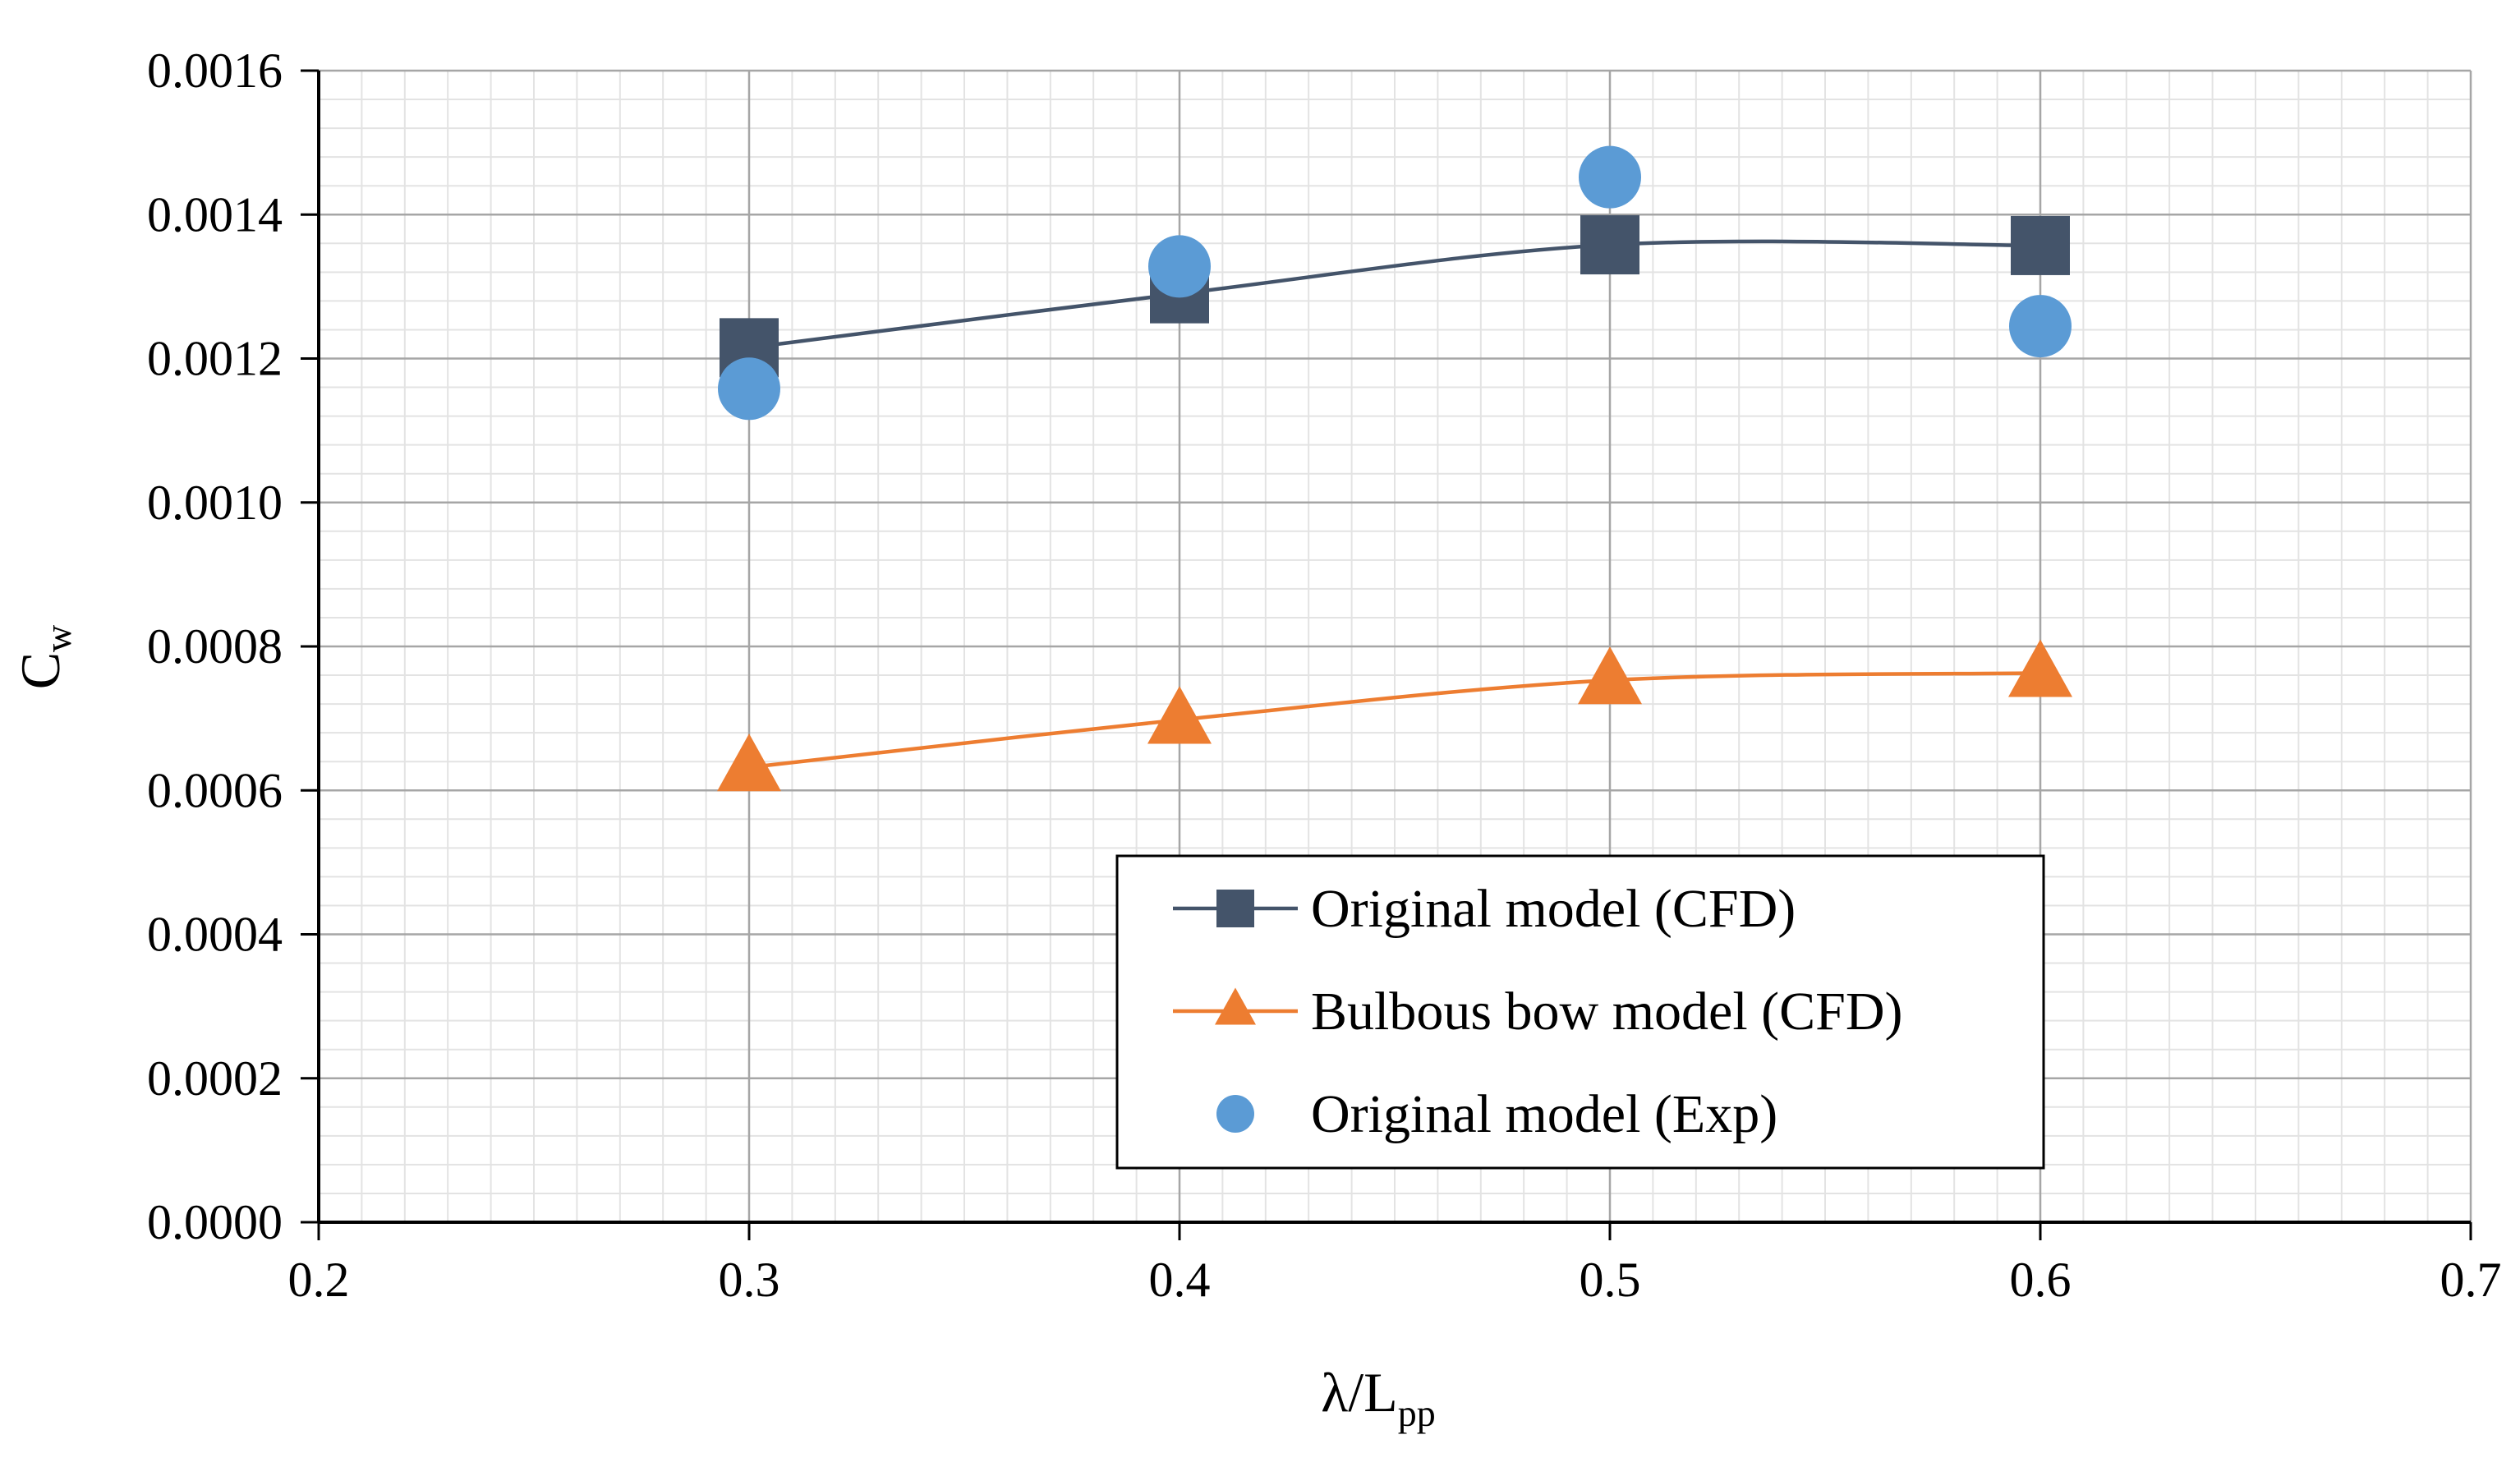 This screenshot has width=2520, height=1467. I want to click on legend-label-bulbous-cfd: Bulbous bow model (CFD), so click(1607, 1012).